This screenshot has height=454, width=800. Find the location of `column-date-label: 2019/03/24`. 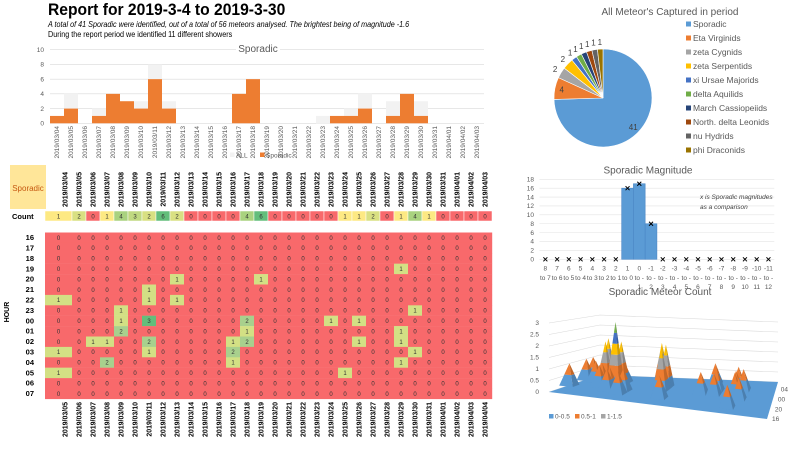

column-date-label: 2019/03/24 is located at coordinates (331, 419).